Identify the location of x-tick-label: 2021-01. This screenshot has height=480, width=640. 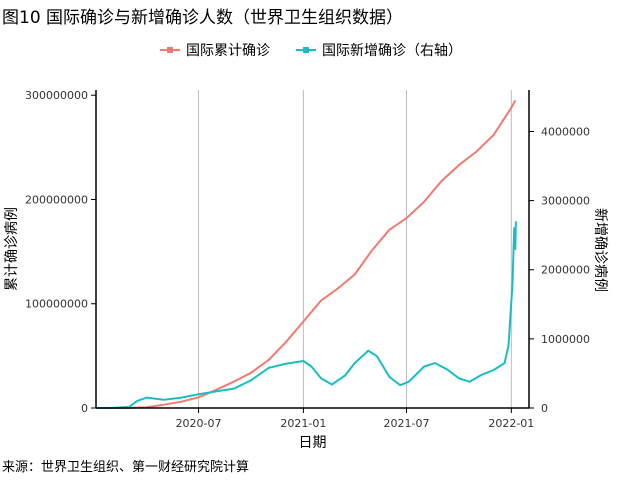
(303, 423).